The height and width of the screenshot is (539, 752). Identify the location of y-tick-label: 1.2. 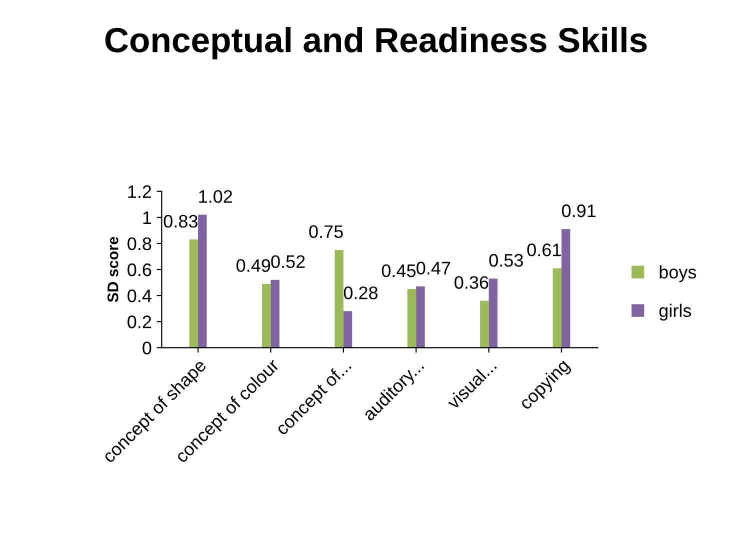
(140, 191).